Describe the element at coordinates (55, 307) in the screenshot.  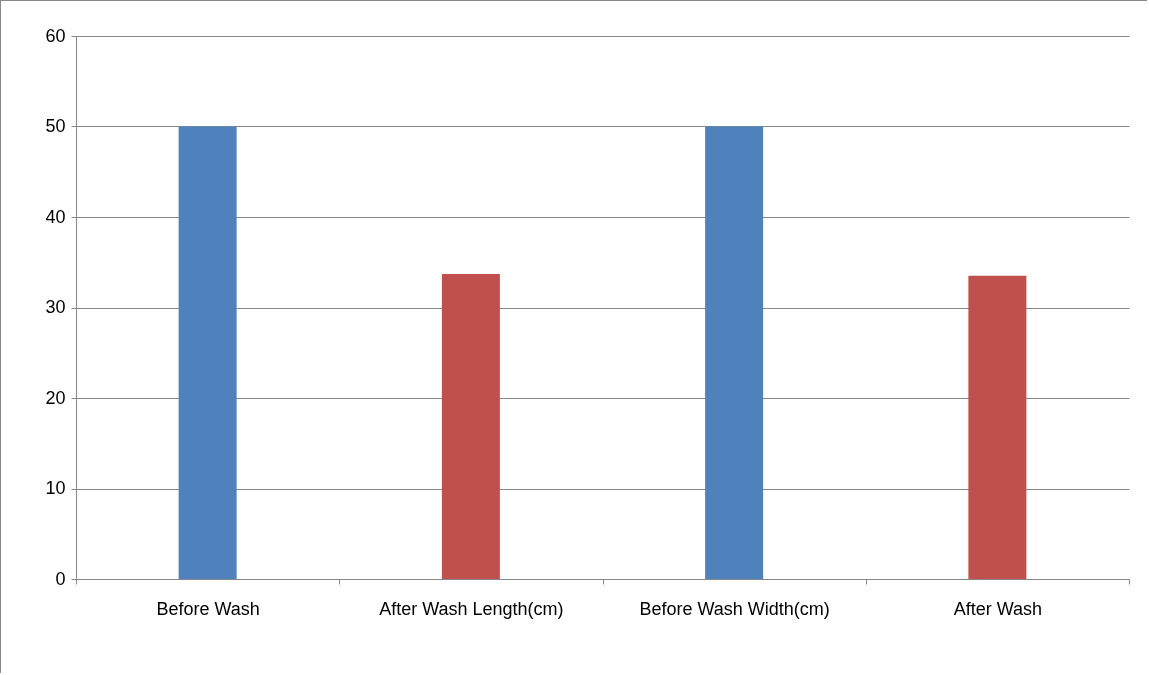
I see `y-tick-label: 30` at that location.